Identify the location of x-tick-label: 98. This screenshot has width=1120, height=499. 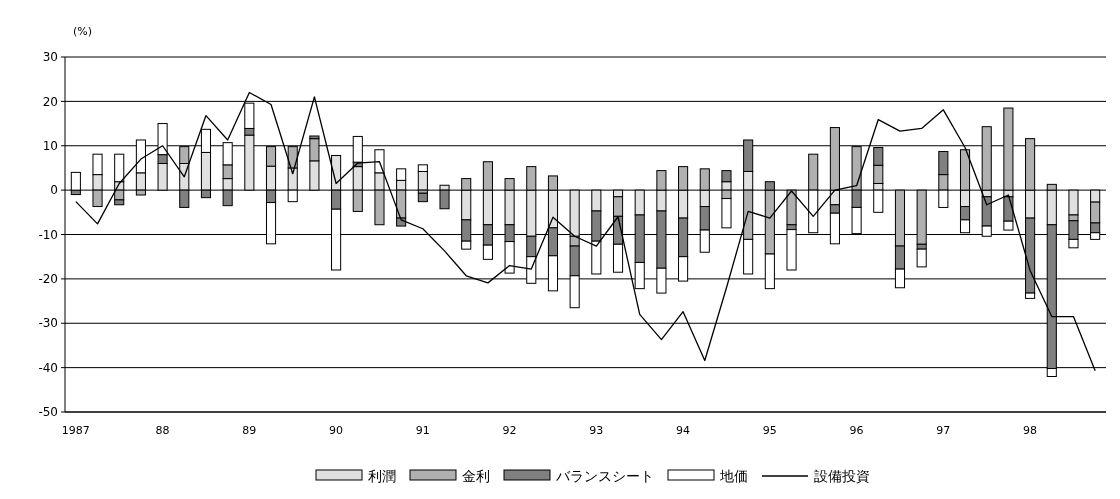
(1030, 430).